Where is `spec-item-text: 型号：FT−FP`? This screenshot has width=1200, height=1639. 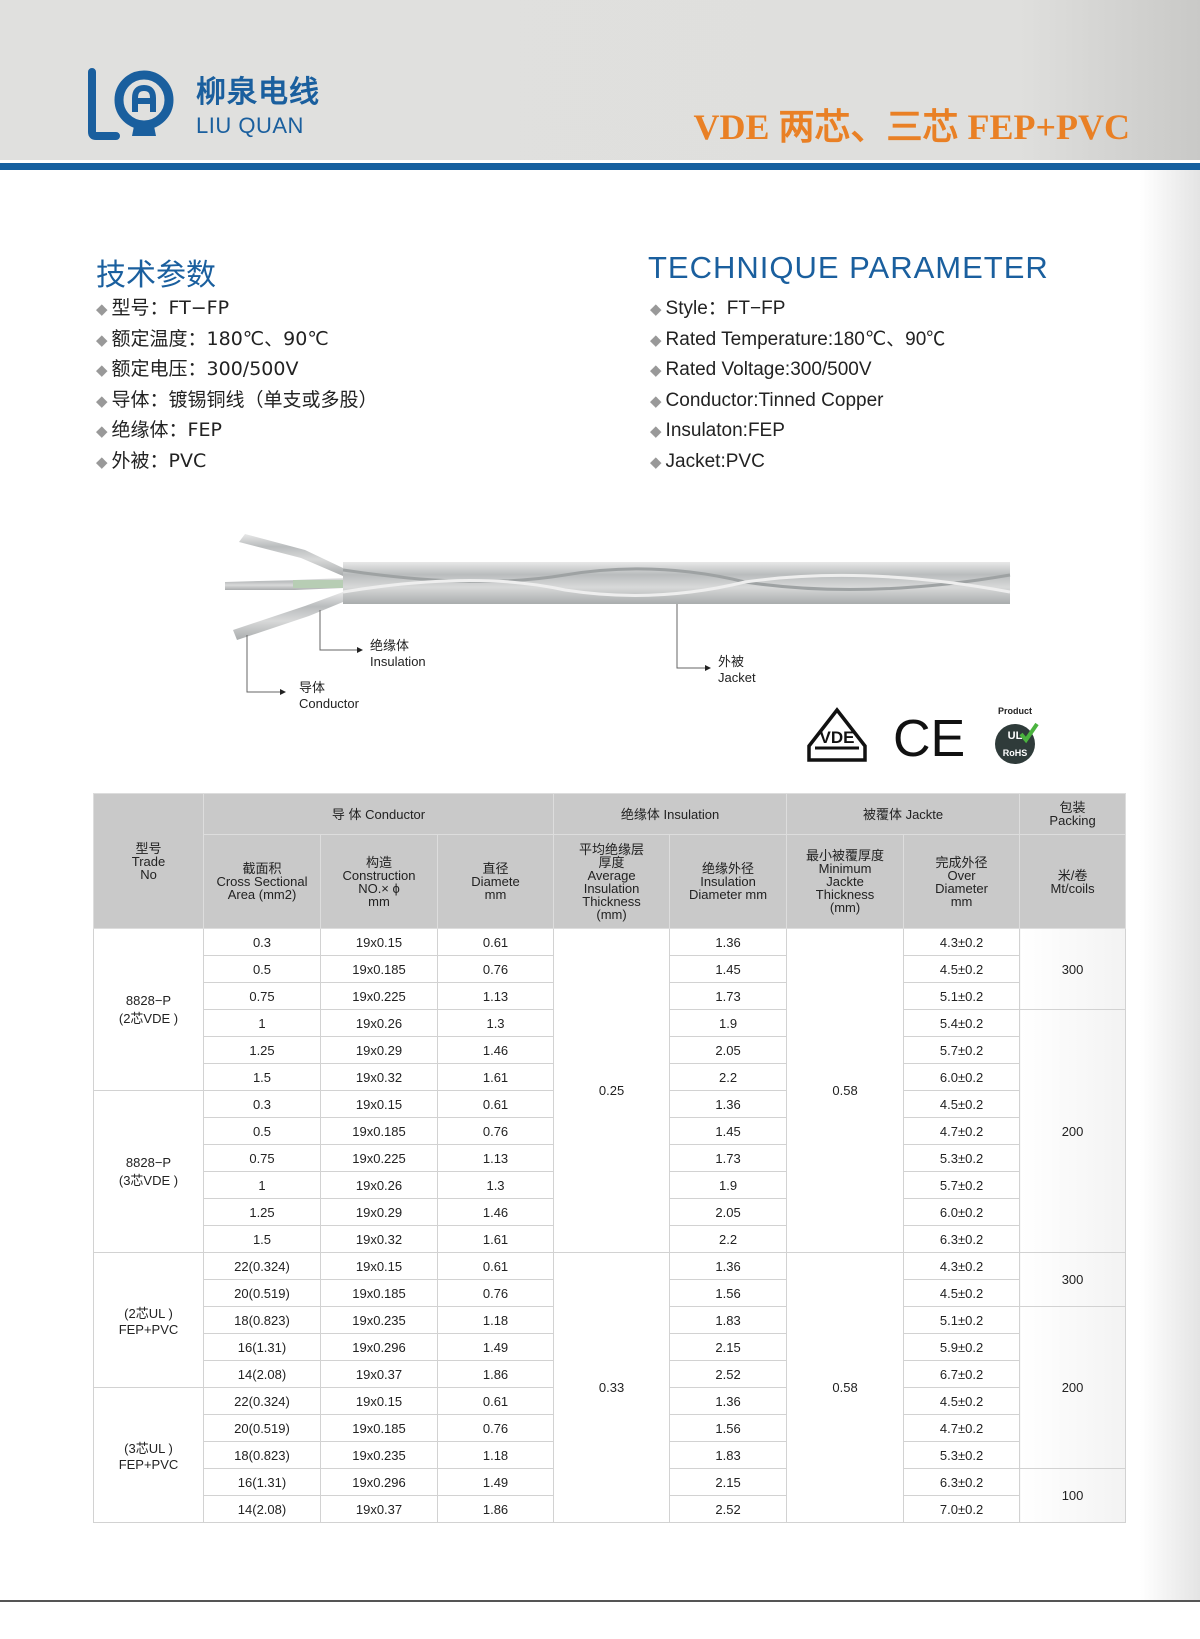 spec-item-text: 型号：FT−FP is located at coordinates (170, 308).